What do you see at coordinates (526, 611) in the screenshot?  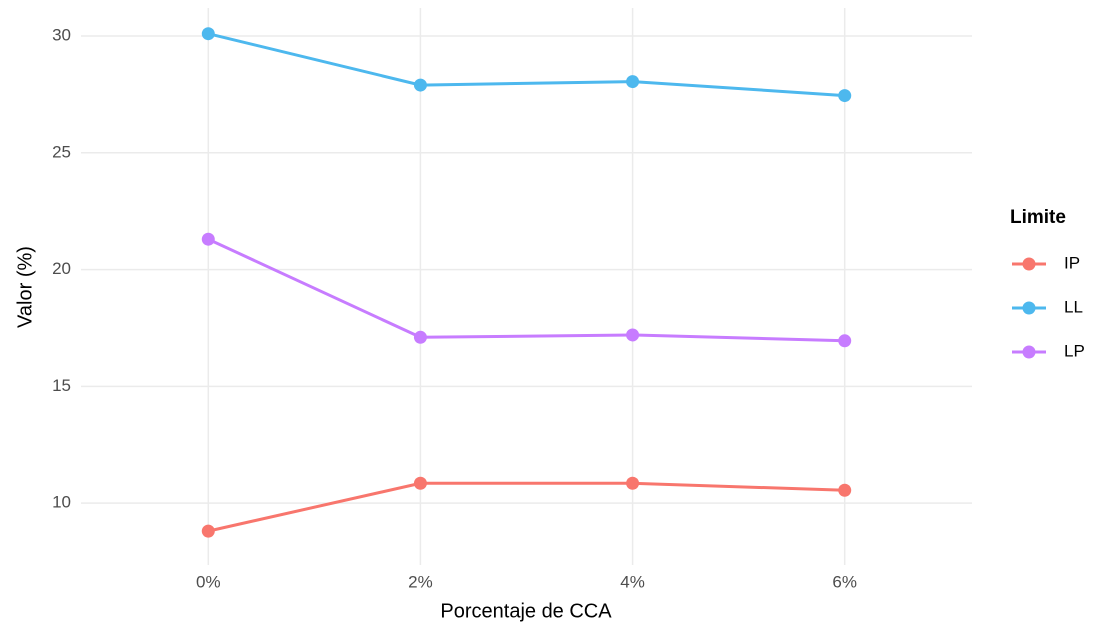 I see `x-axis-title: Porcentaje de CCA` at bounding box center [526, 611].